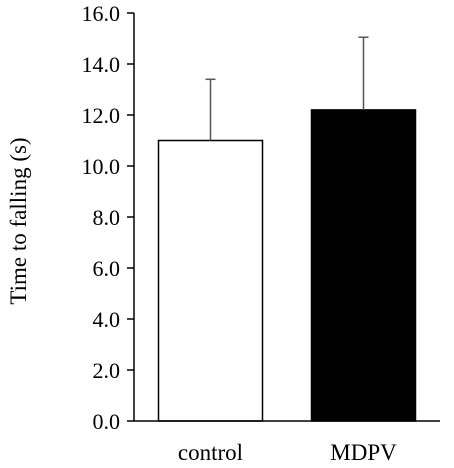  Describe the element at coordinates (101, 166) in the screenshot. I see `y-tick-label: 10.0` at that location.